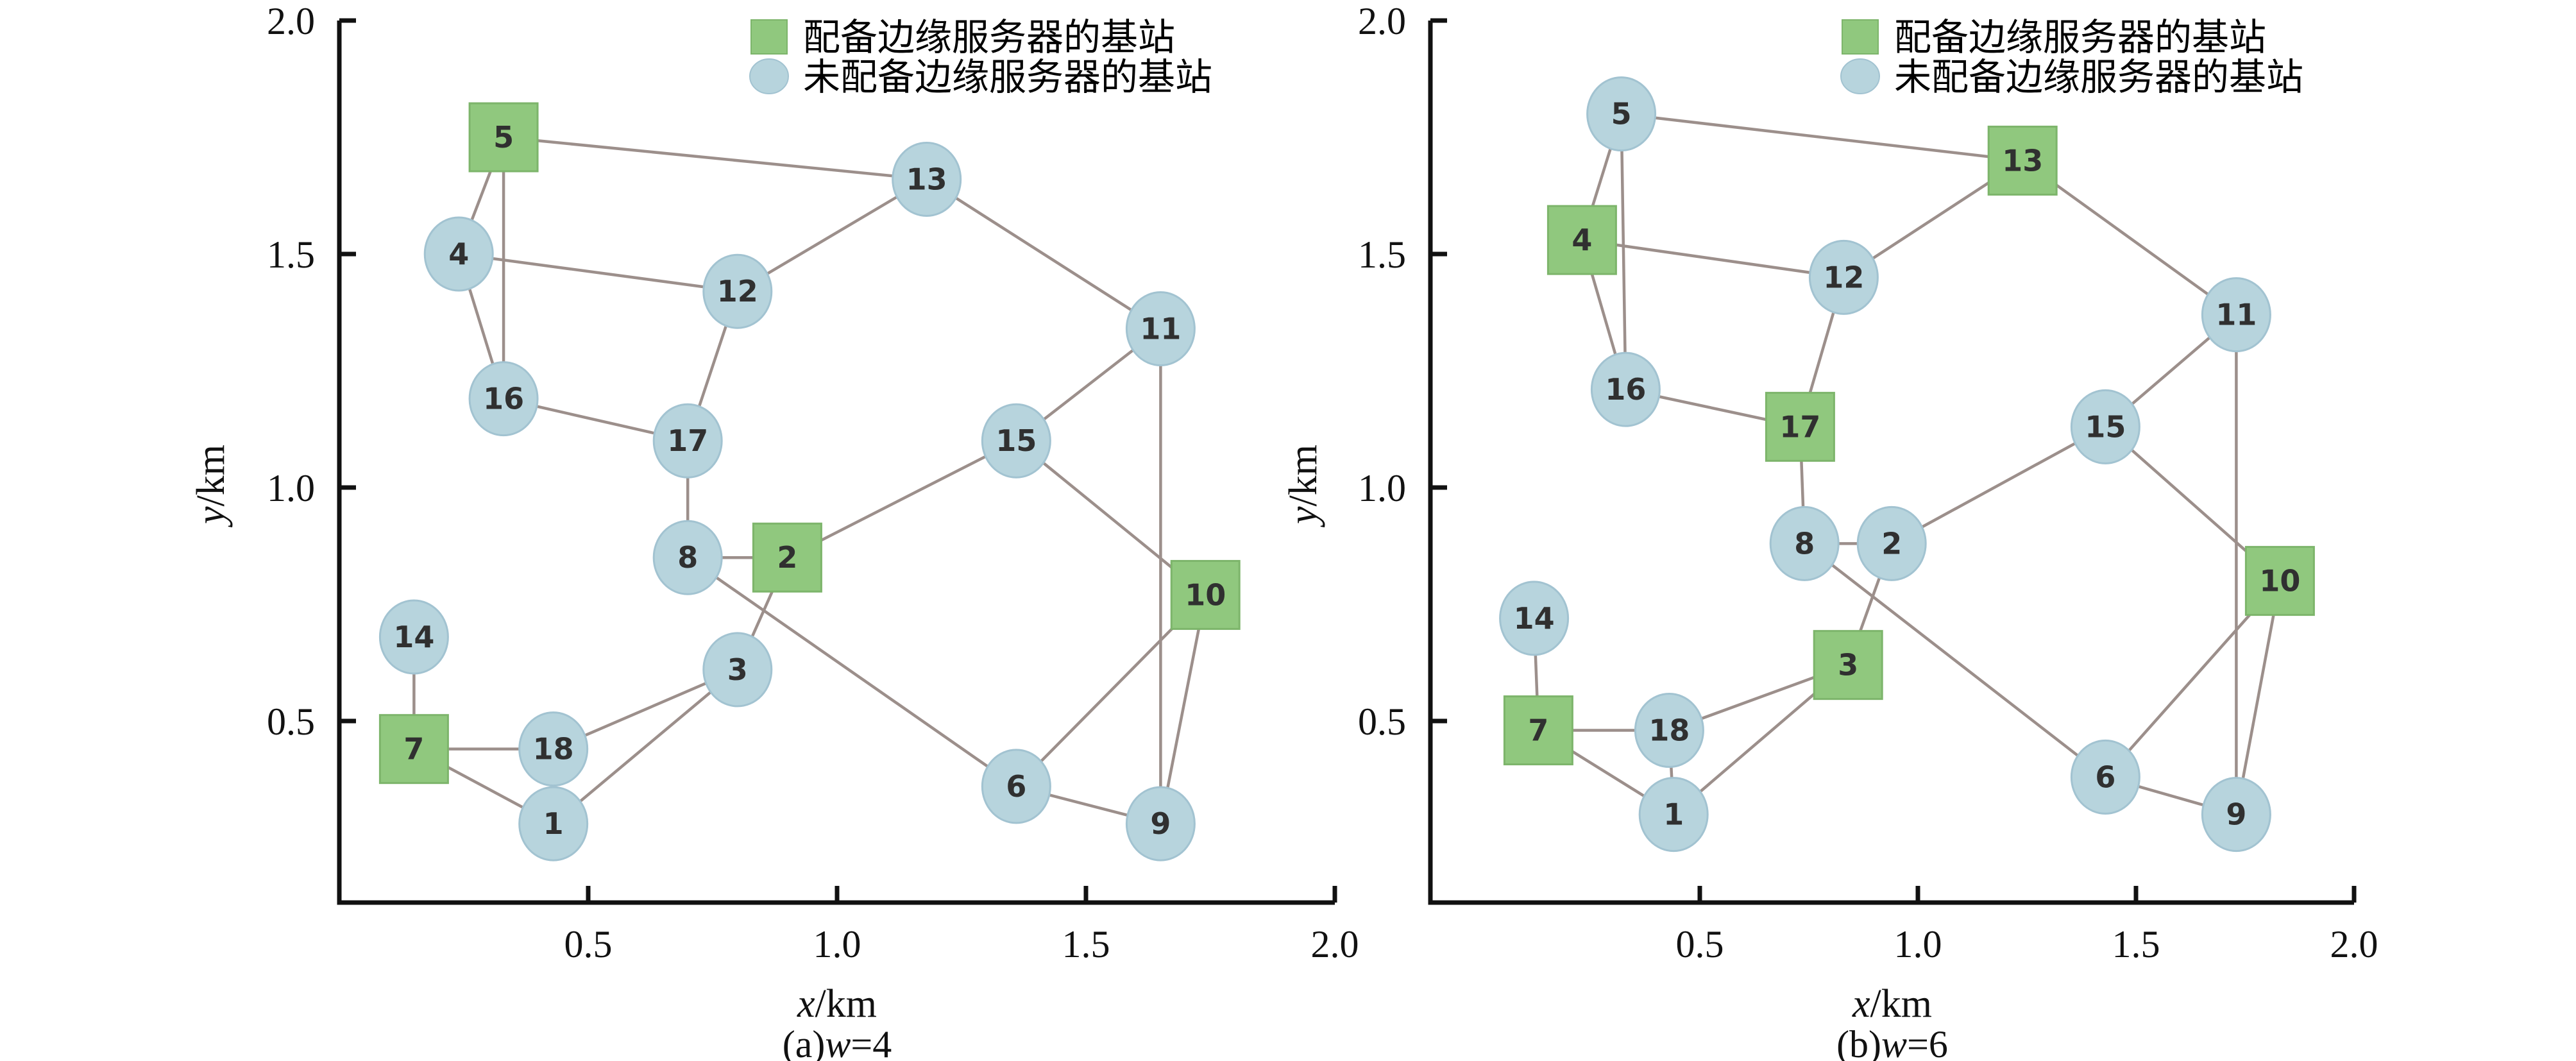 This screenshot has height=1061, width=2576. I want to click on x-axis-title-b: x/km, so click(1892, 1004).